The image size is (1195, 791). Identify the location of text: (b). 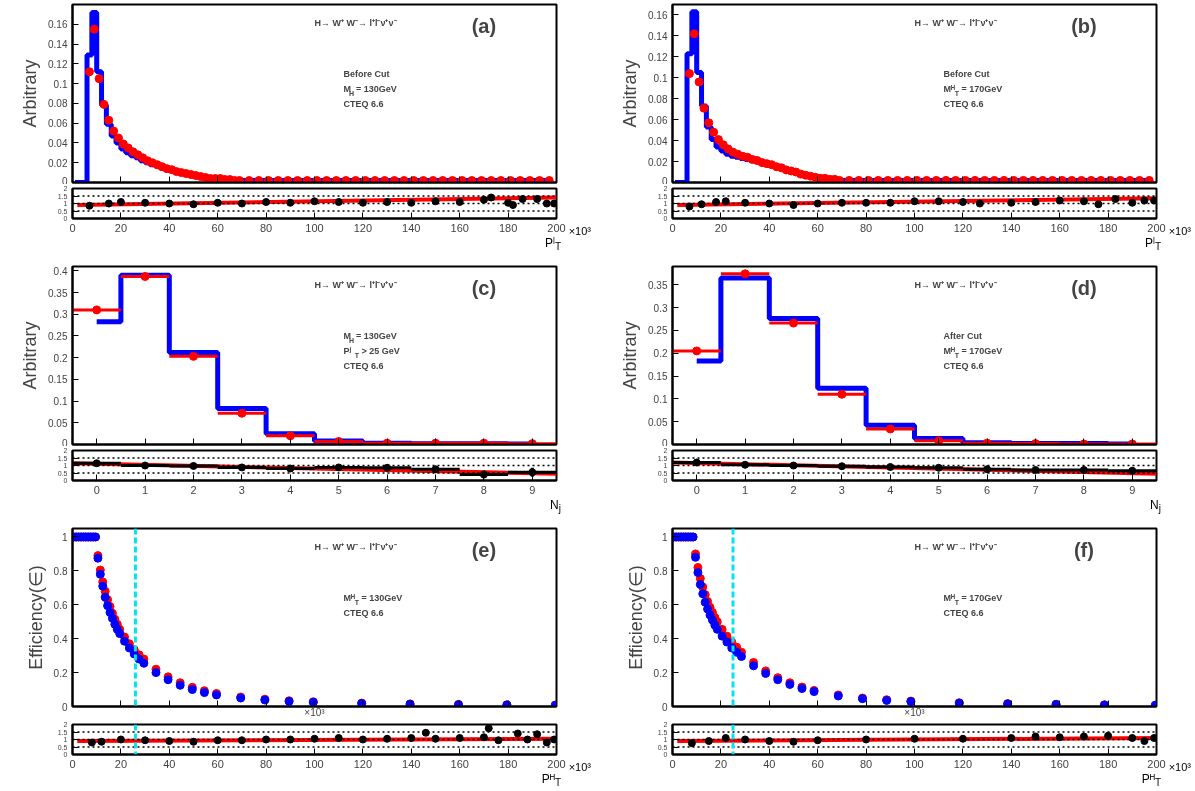
(1084, 25).